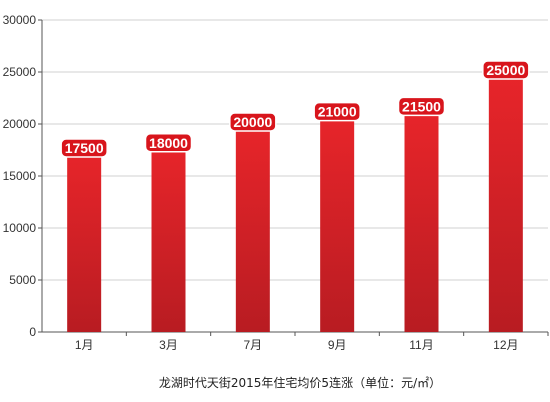 The height and width of the screenshot is (402, 550). I want to click on x-tick-label: 1月, so click(84, 345).